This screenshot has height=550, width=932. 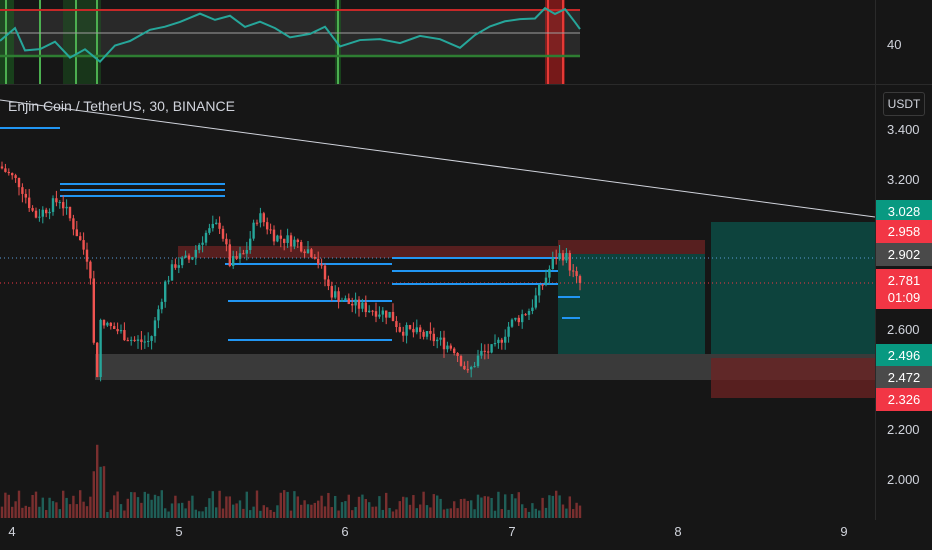 I want to click on time-axis: 4 5 6 7 8 9, so click(x=427, y=531).